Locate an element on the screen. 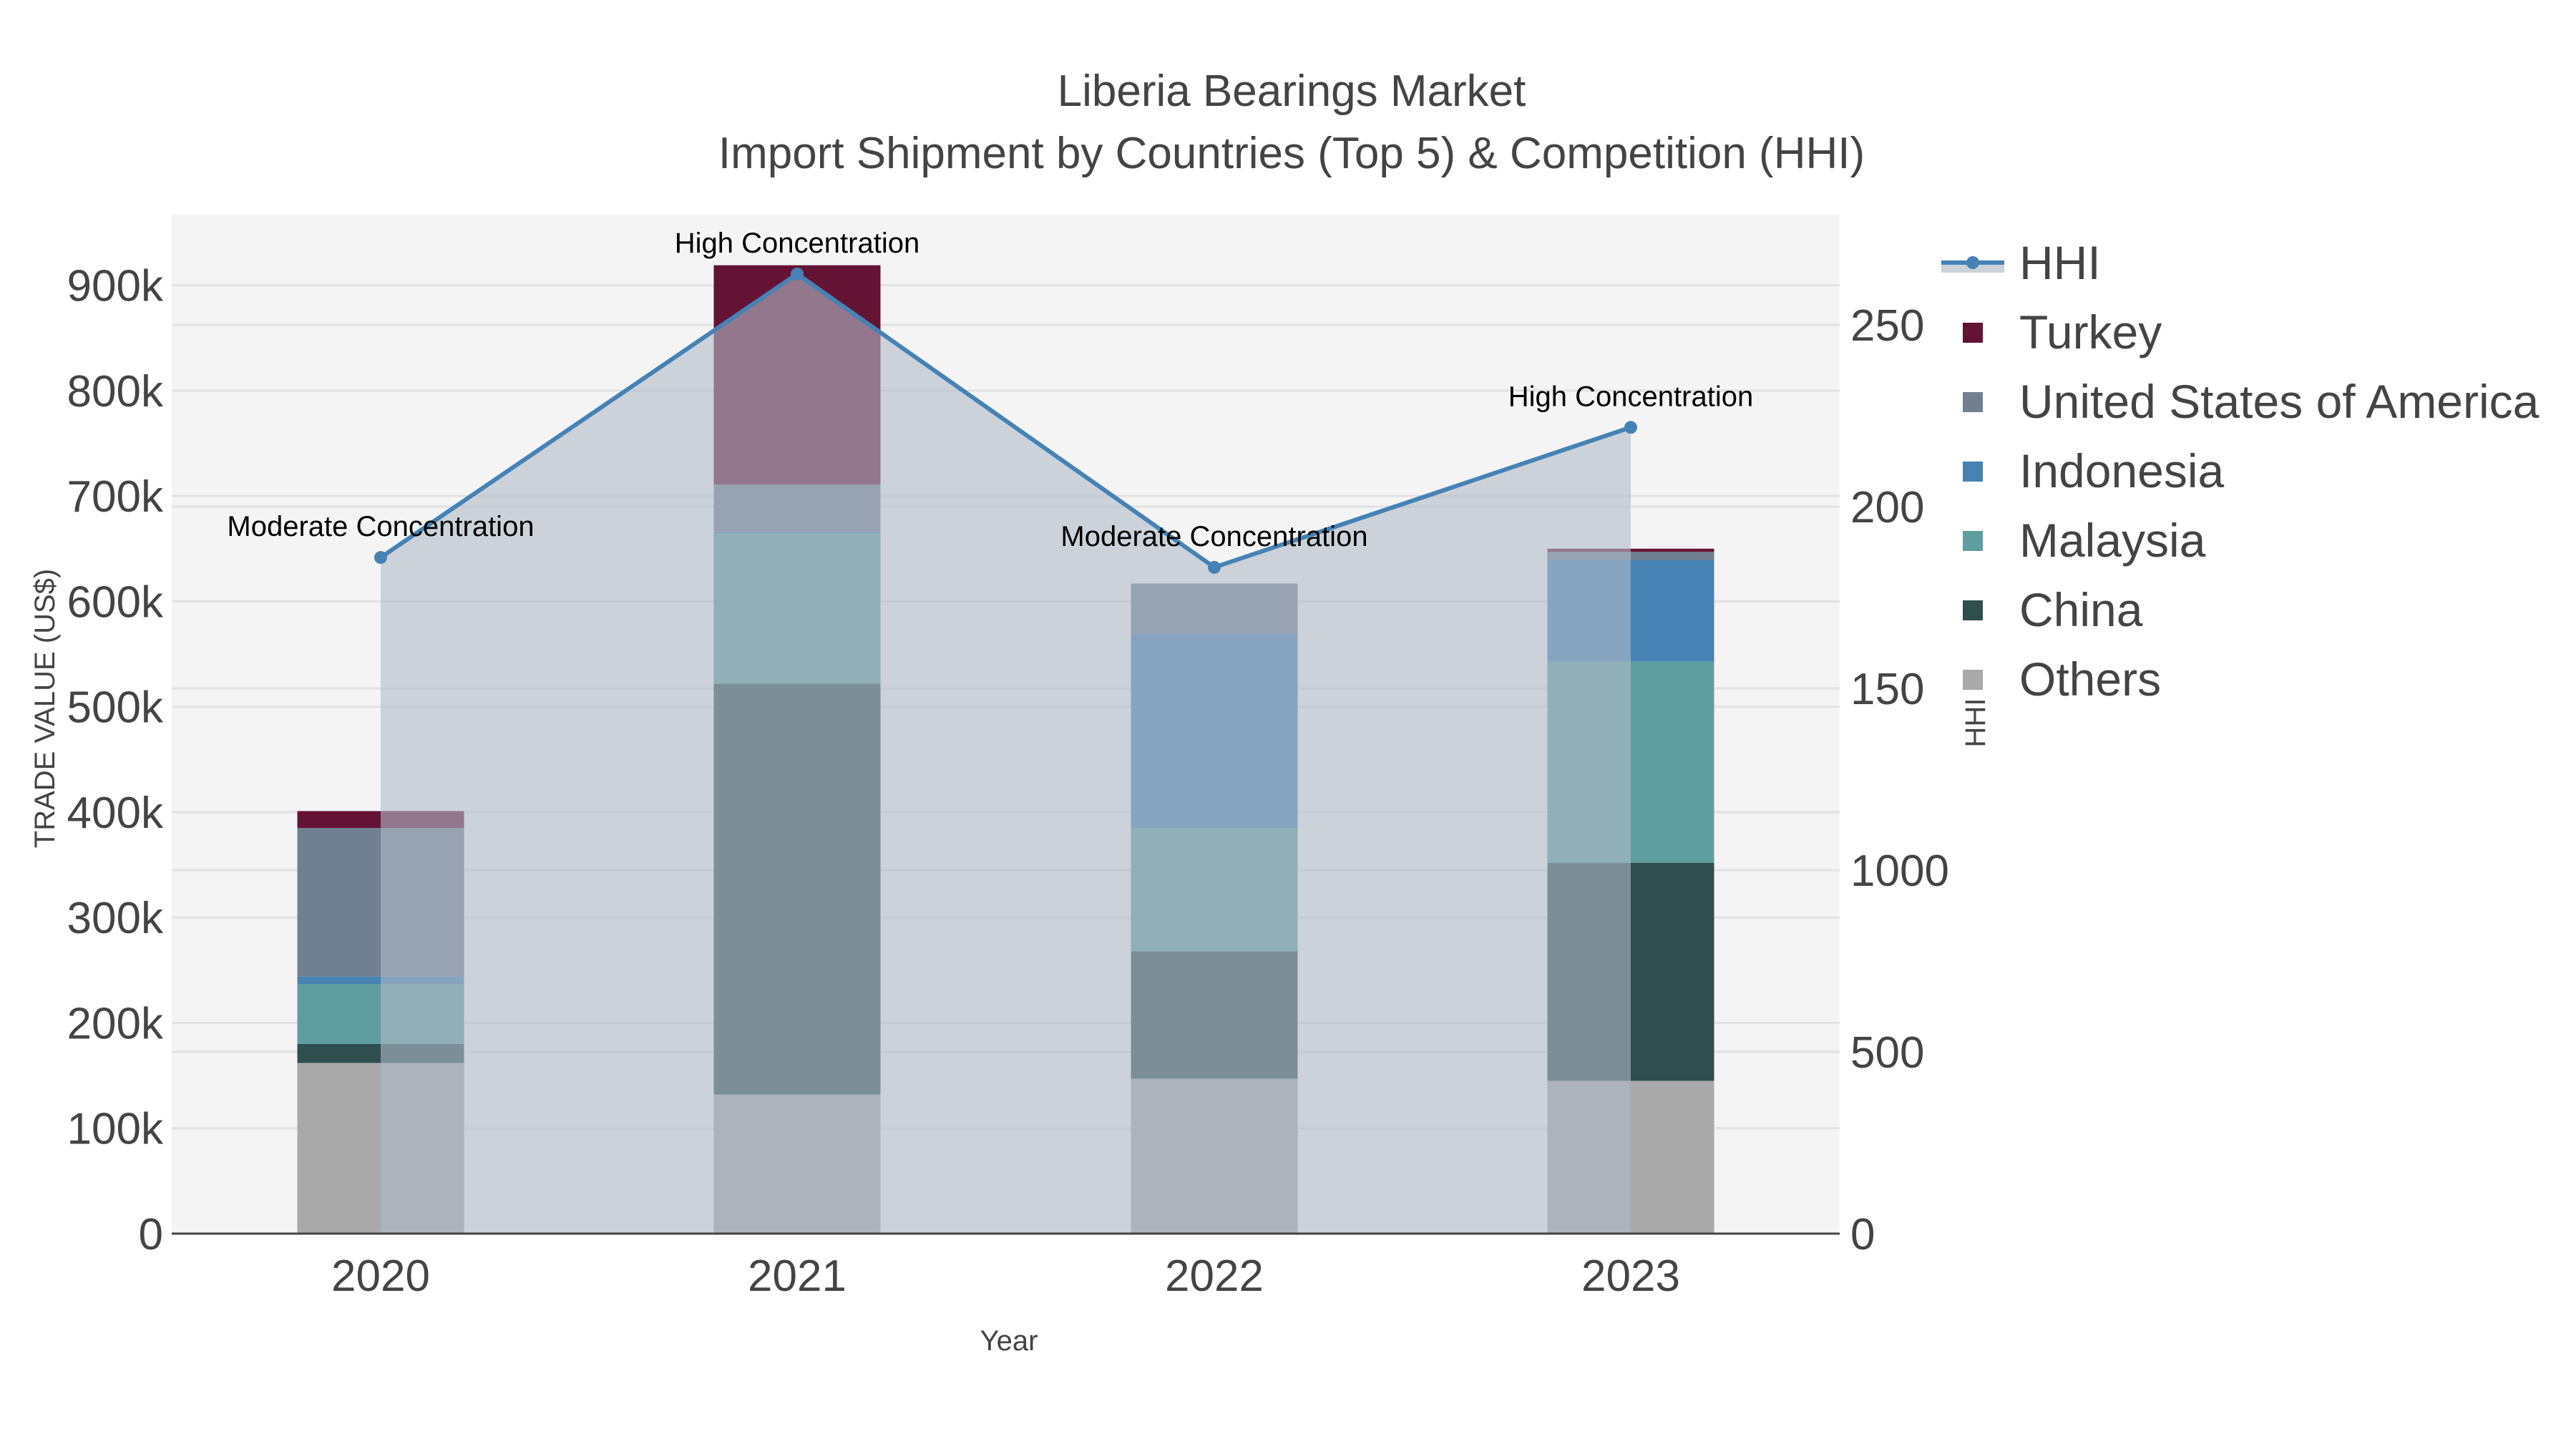 The width and height of the screenshot is (2576, 1449). y-right-tick-label: 1000 is located at coordinates (1899, 871).